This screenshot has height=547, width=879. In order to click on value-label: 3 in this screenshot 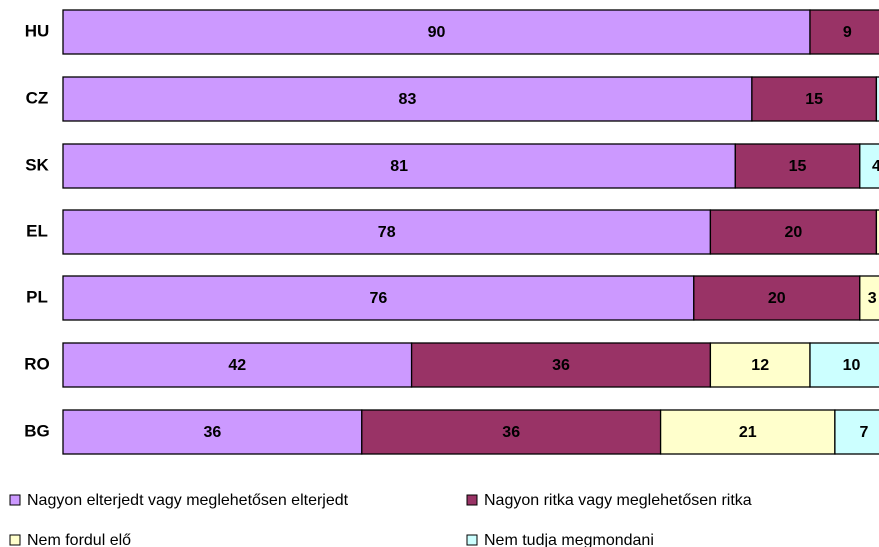, I will do `click(872, 298)`.